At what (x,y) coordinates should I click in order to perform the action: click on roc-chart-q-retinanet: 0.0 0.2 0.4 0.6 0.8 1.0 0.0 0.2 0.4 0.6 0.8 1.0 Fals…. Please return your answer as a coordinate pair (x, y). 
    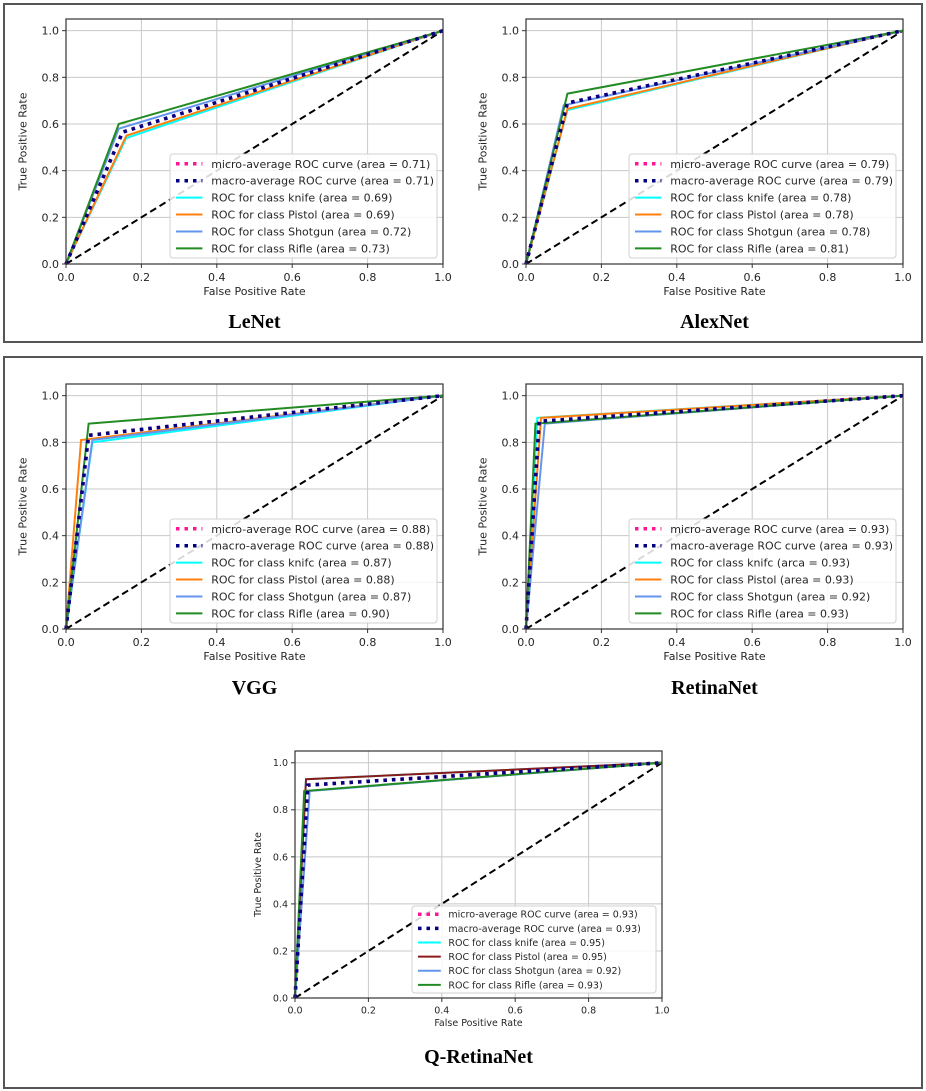
    Looking at the image, I should click on (461, 909).